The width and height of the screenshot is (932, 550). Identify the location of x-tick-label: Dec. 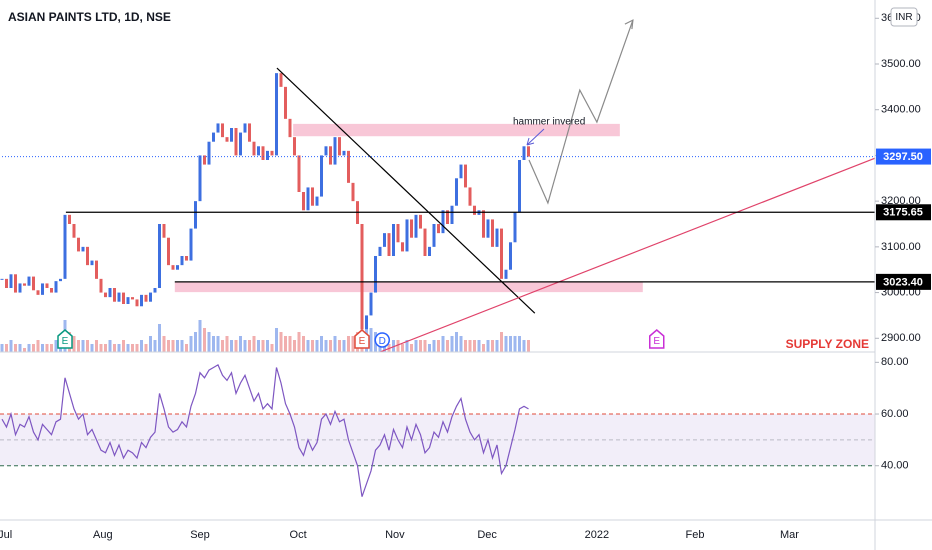
(487, 535).